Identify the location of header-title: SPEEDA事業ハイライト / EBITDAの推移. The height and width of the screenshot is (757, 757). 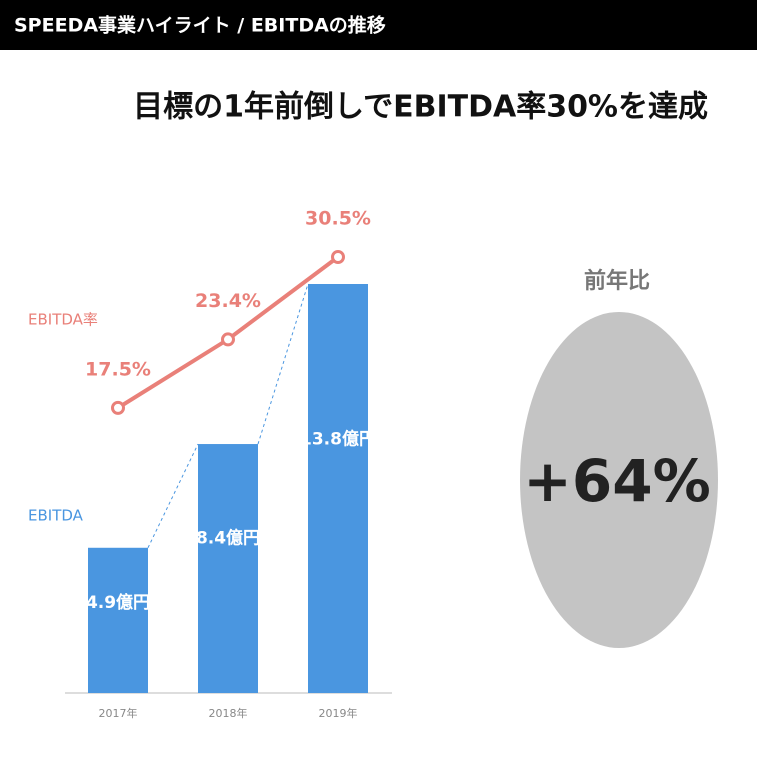
(200, 25).